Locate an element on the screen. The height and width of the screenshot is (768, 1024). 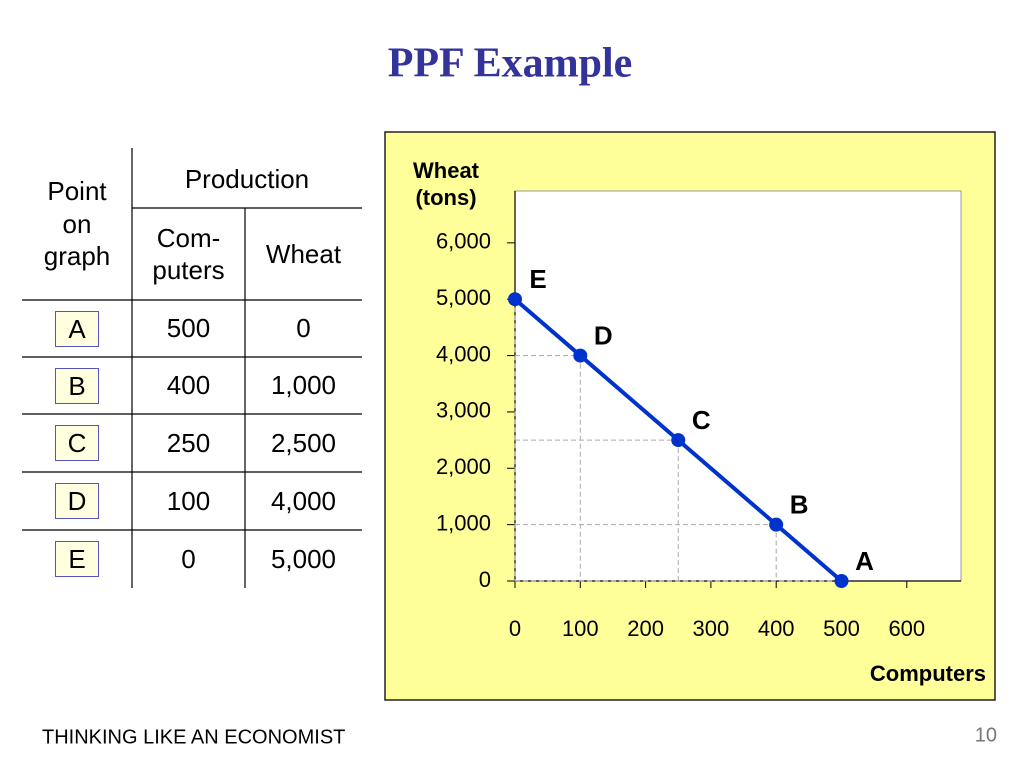
x-tick-label: 0 is located at coordinates (515, 628).